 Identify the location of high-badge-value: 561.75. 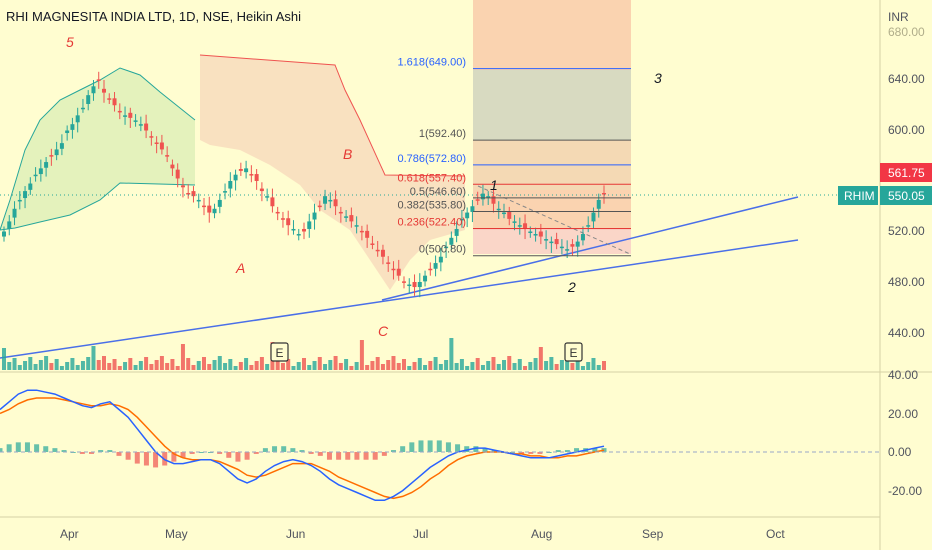
(906, 173).